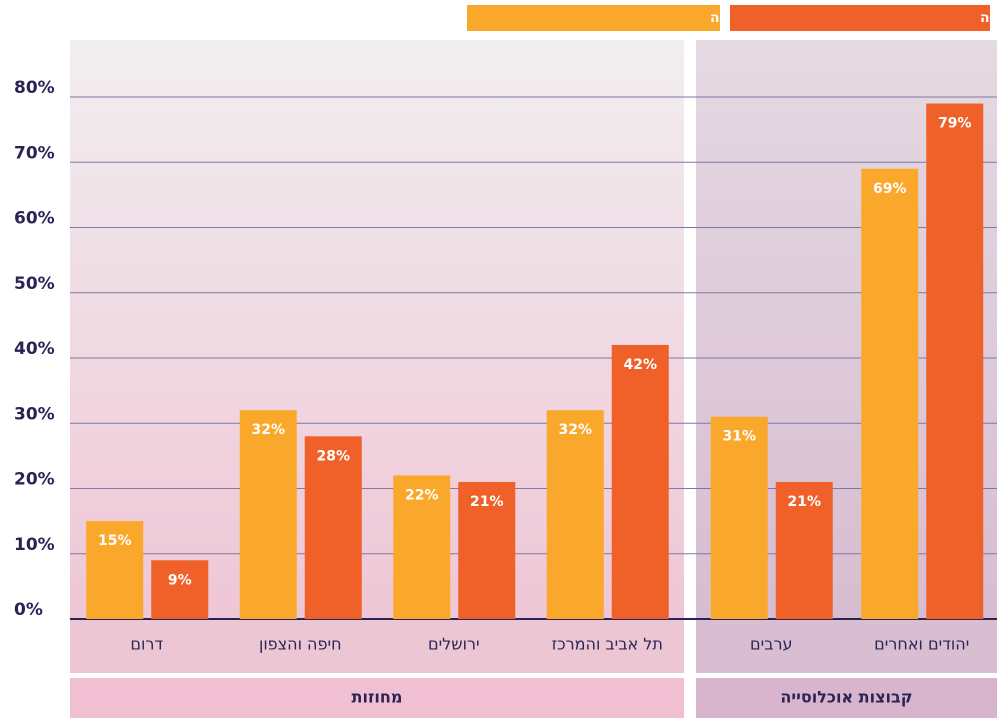  I want to click on y-tick-label: 30%, so click(34, 414).